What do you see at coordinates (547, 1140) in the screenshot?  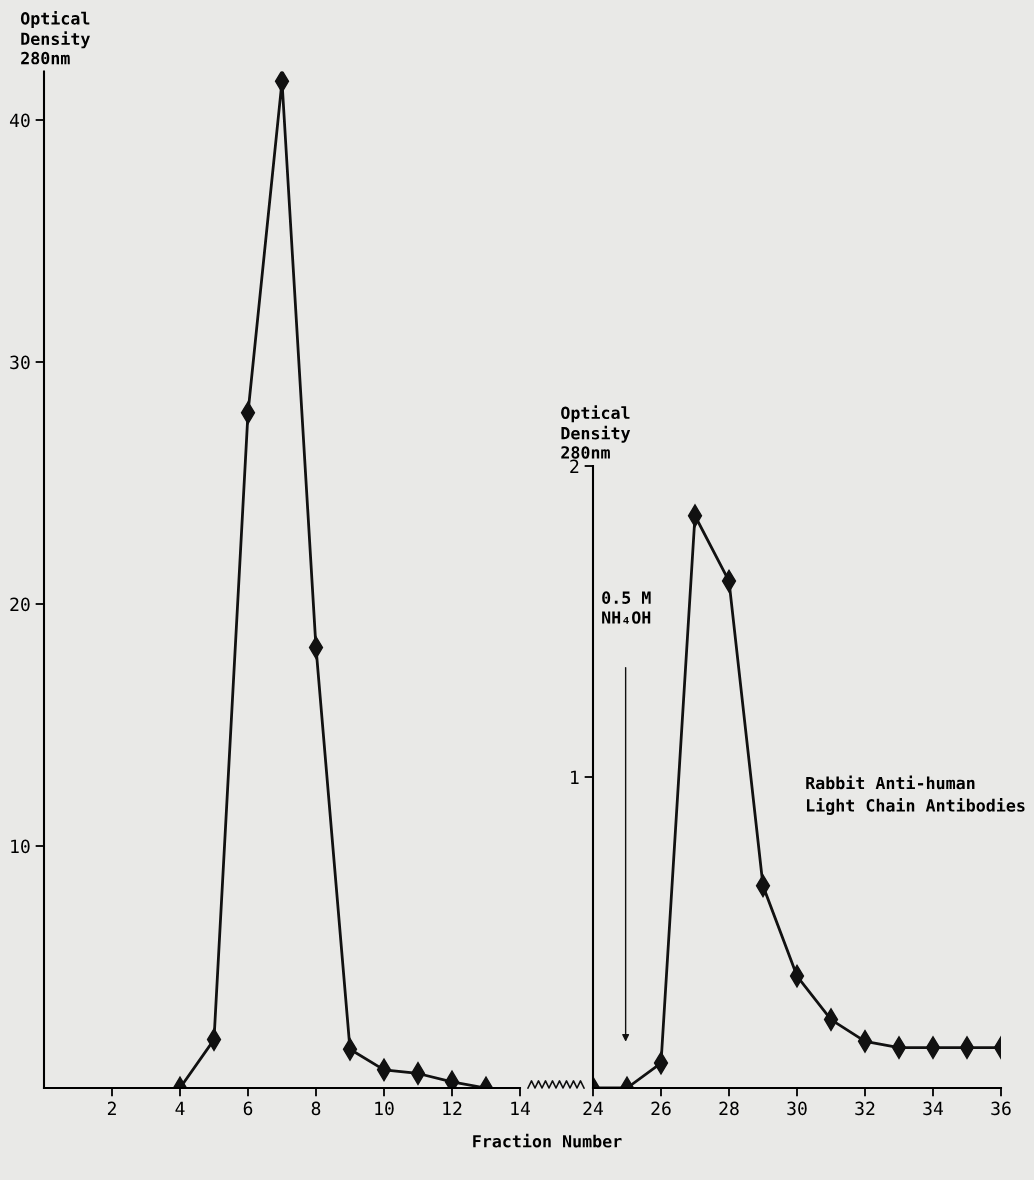 I see `x-axis-title: Fraction Number` at bounding box center [547, 1140].